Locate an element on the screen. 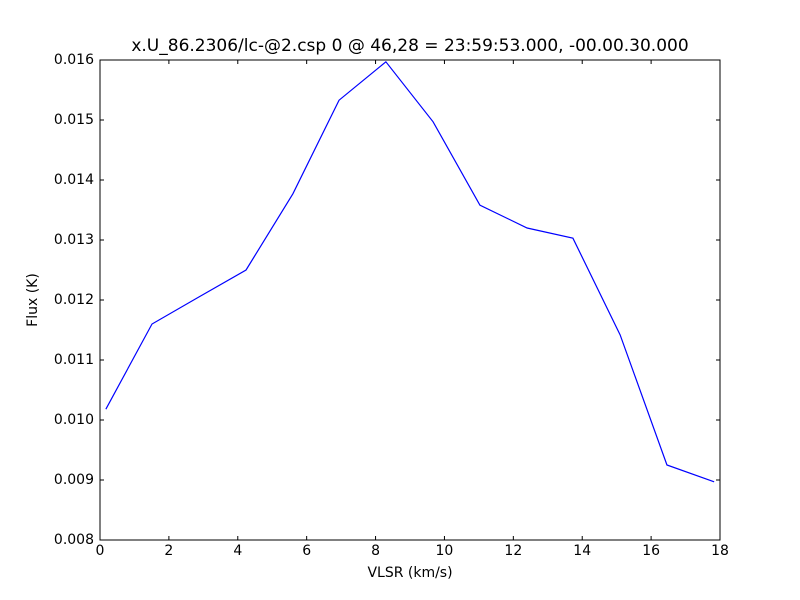  x-axis-label: VLSR (km/s) is located at coordinates (409, 573).